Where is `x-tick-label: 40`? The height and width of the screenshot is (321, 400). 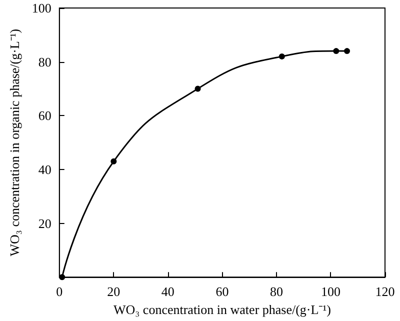
x-tick-label: 40 is located at coordinates (167, 292).